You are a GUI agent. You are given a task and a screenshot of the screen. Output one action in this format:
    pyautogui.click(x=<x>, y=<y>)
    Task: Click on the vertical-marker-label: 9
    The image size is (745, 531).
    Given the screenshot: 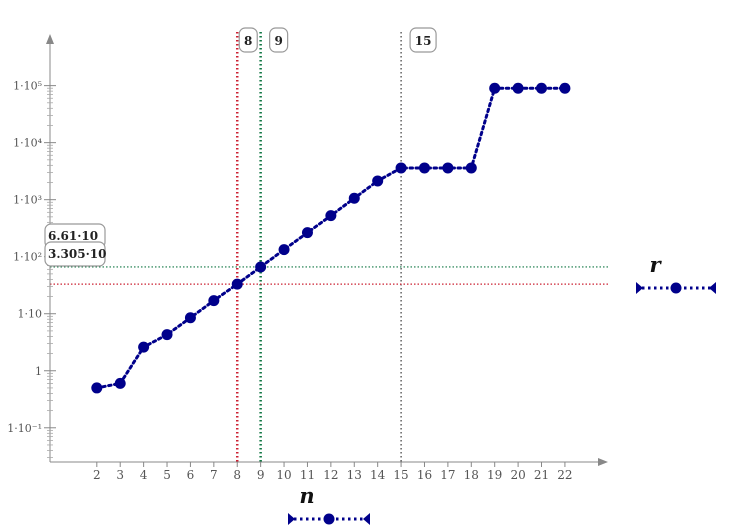 What is the action you would take?
    pyautogui.click(x=278, y=41)
    